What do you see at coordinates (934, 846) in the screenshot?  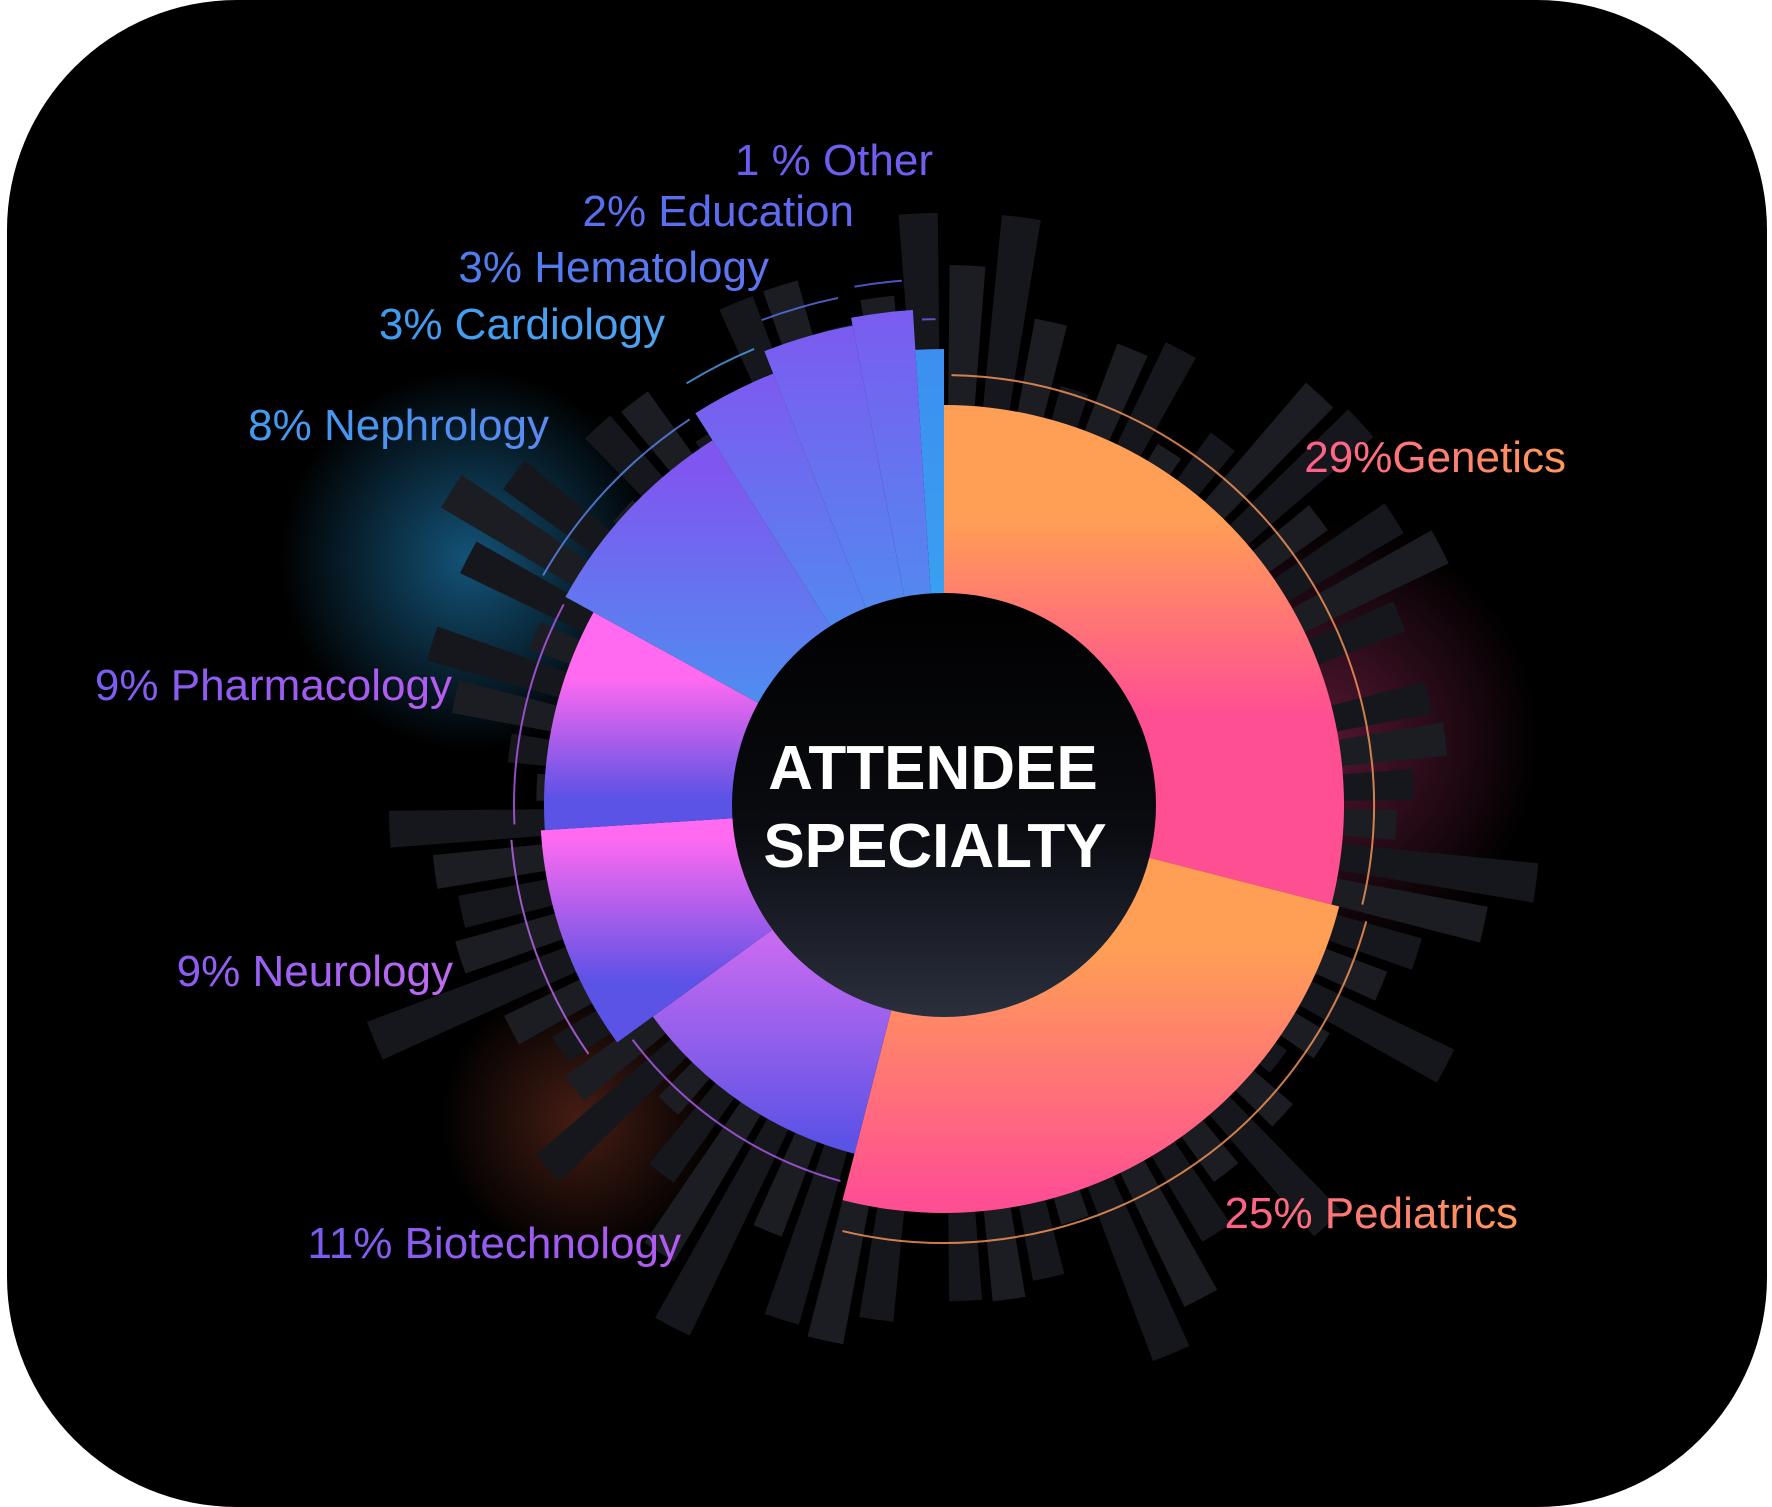 I see `center-title-line-2: SPECIALTY` at bounding box center [934, 846].